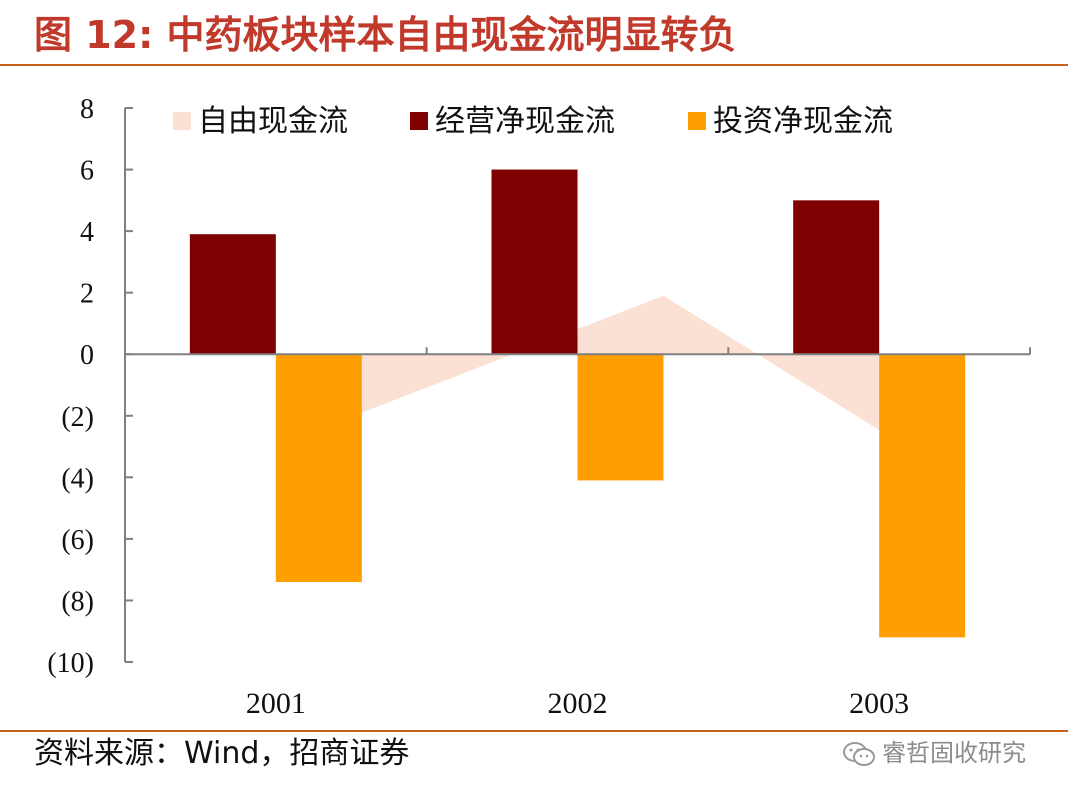  What do you see at coordinates (859, 754) in the screenshot?
I see `wechat-icon` at bounding box center [859, 754].